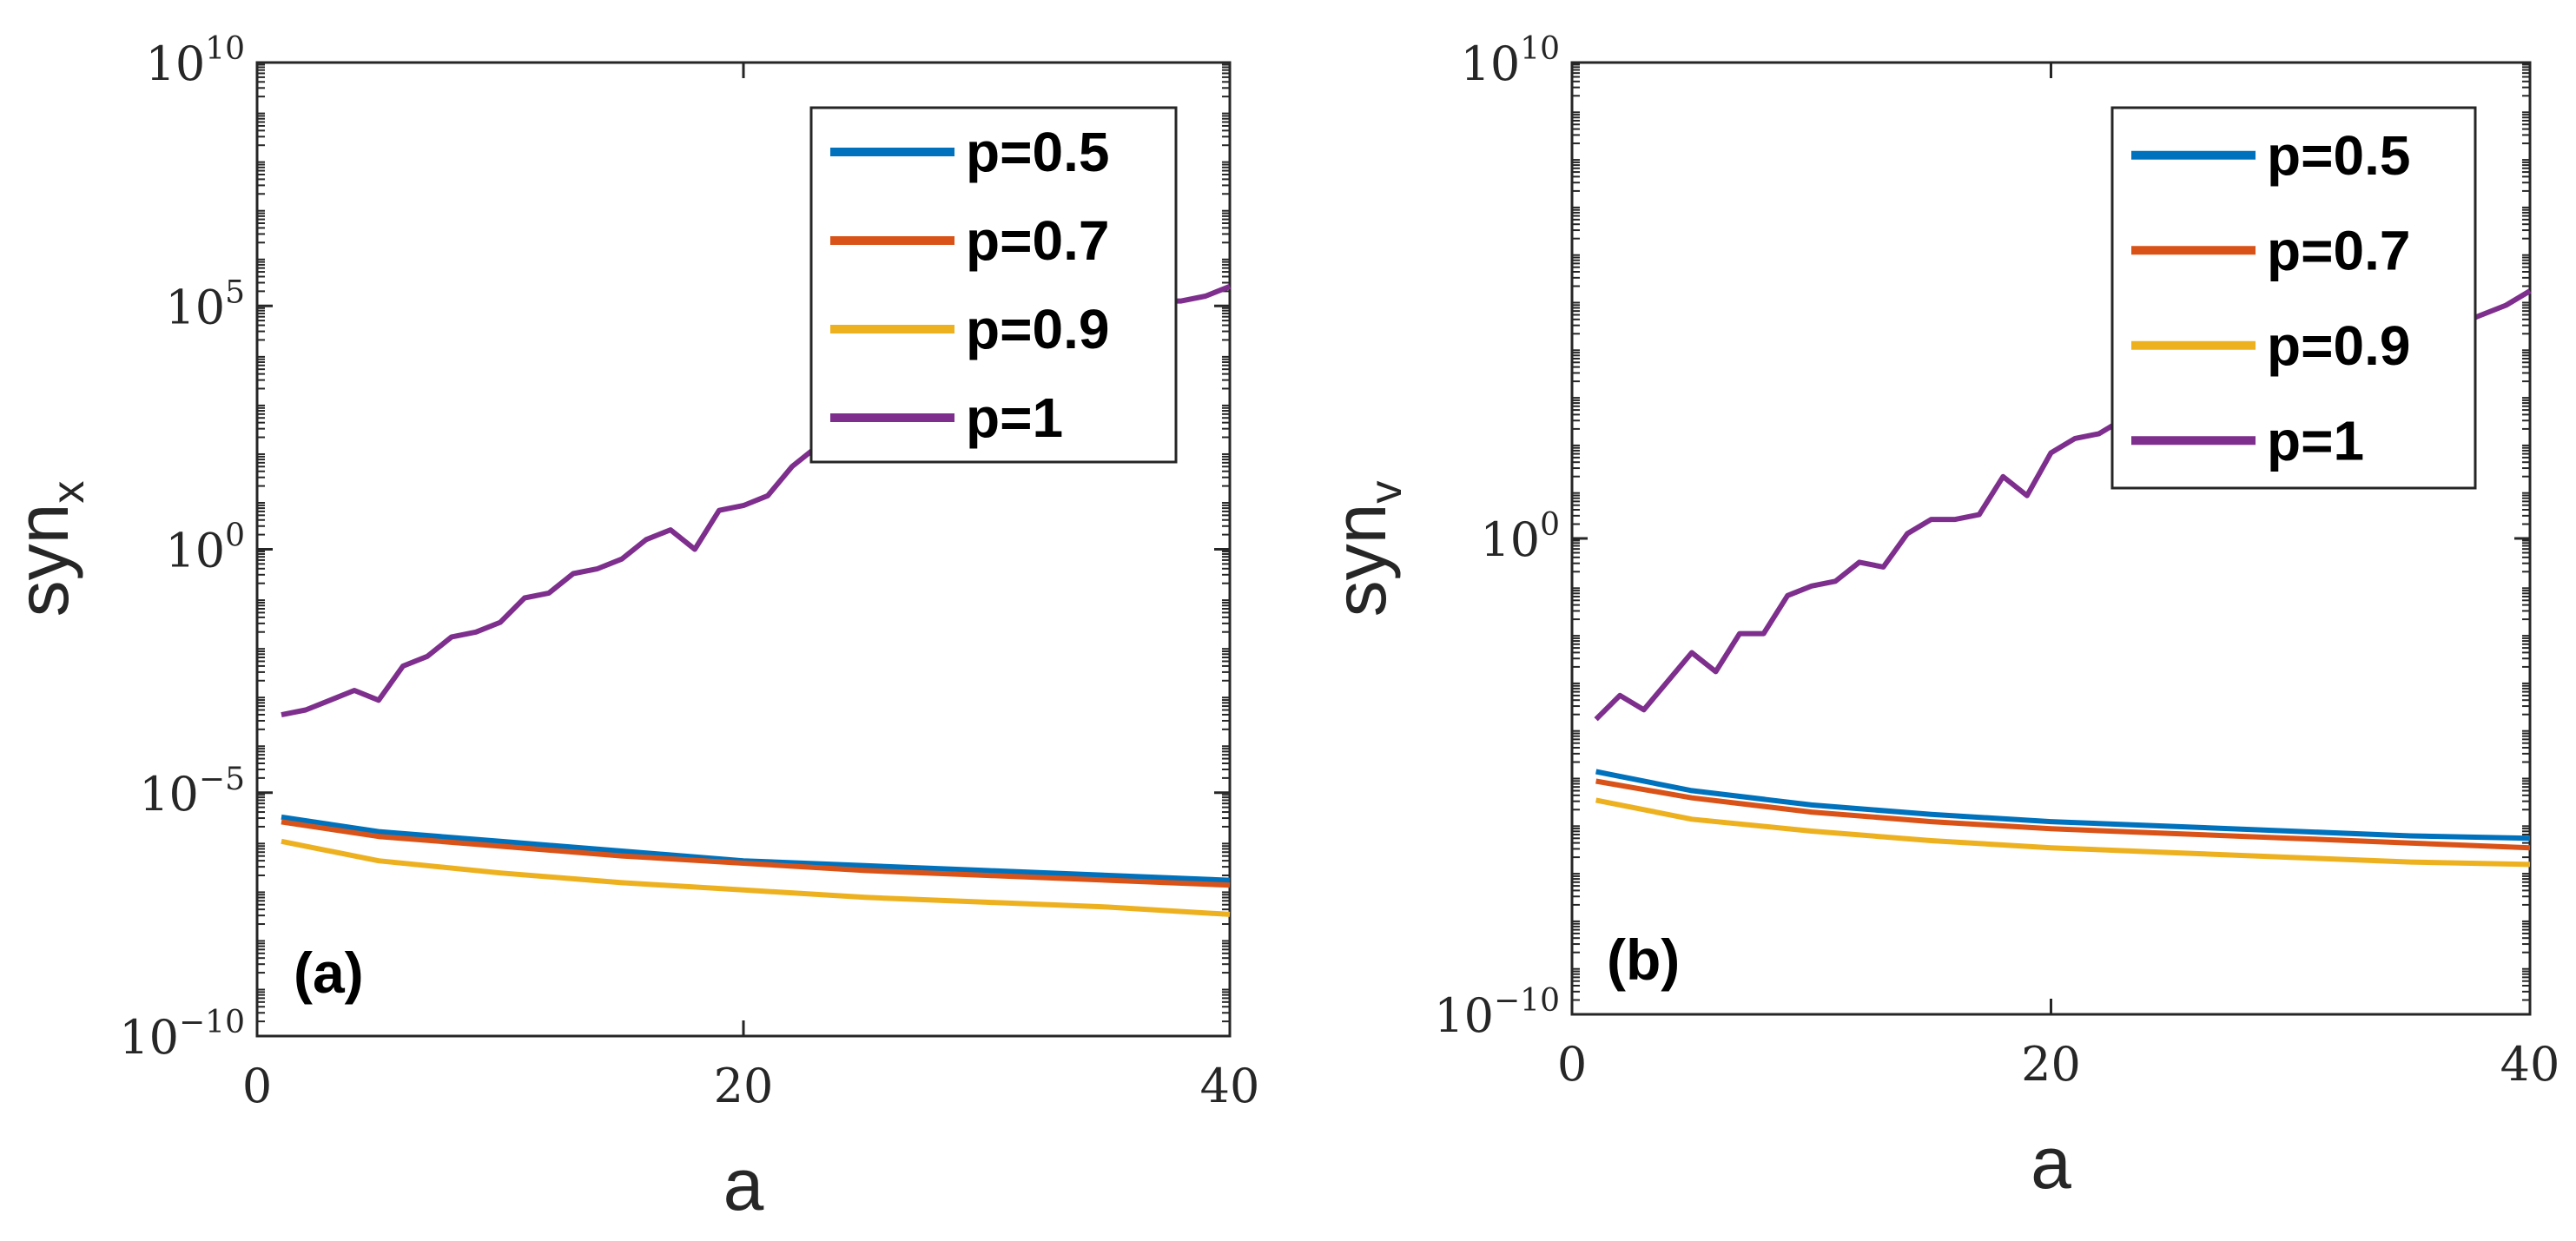  What do you see at coordinates (192, 792) in the screenshot?
I see `y-tick-label: 10⁻⁵` at bounding box center [192, 792].